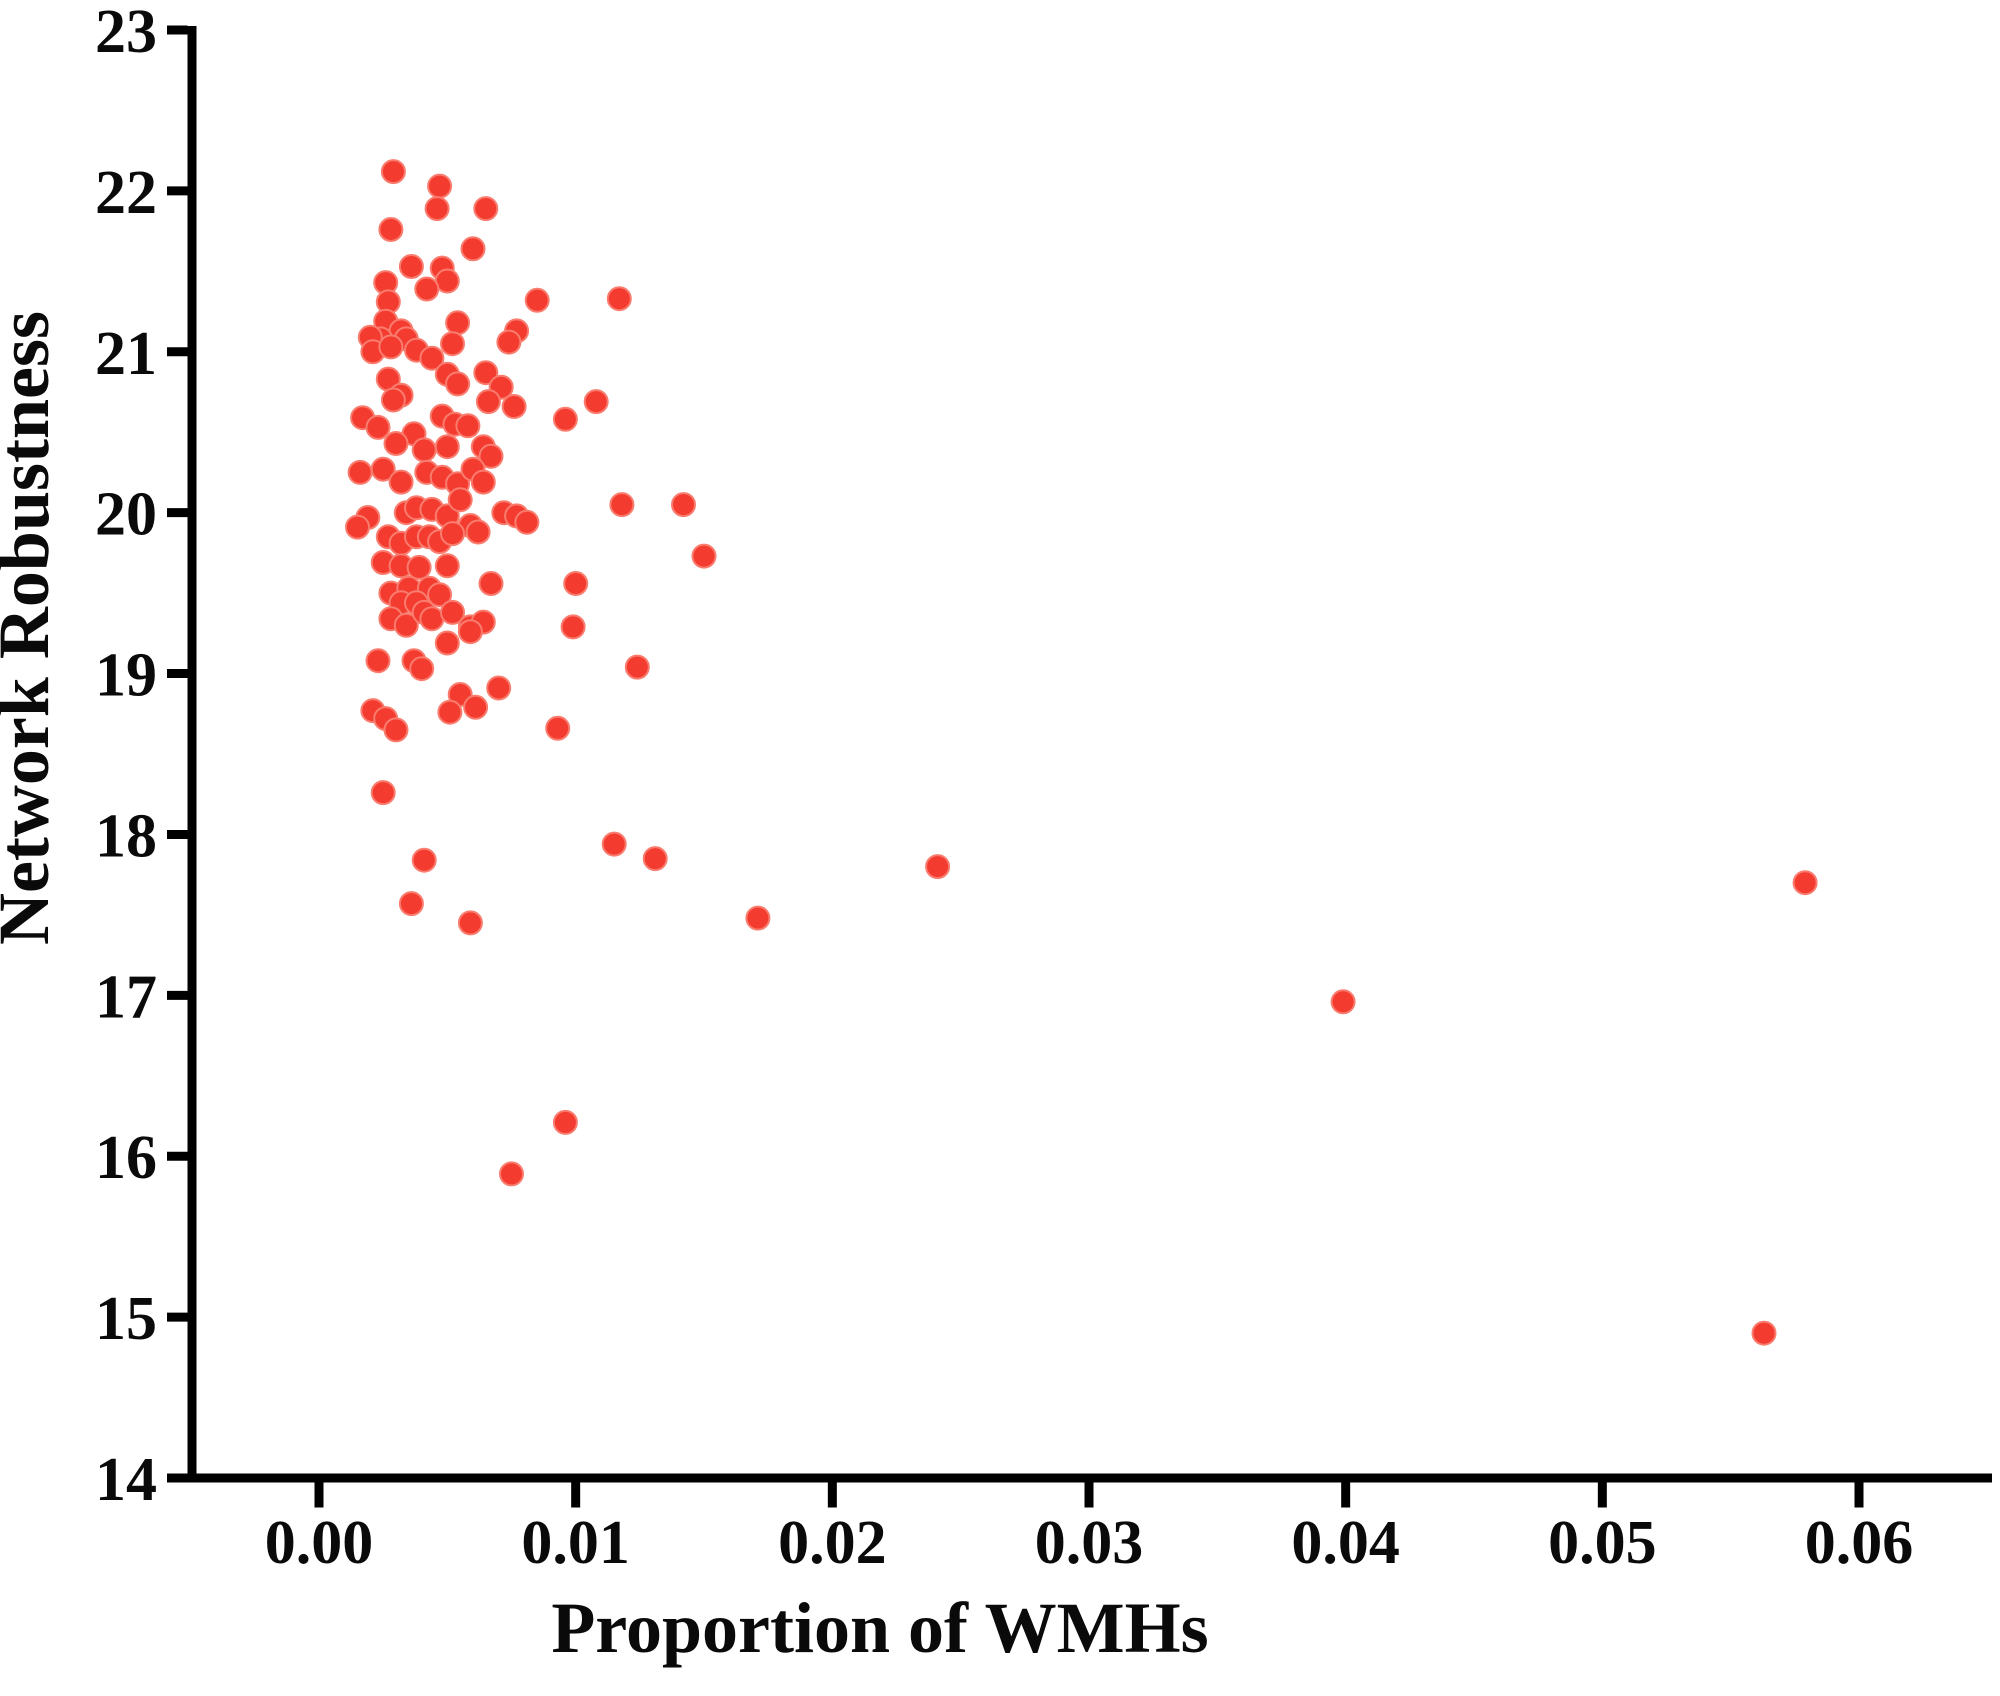 This screenshot has height=1696, width=2000. I want to click on y-tick-label: 15, so click(126, 1319).